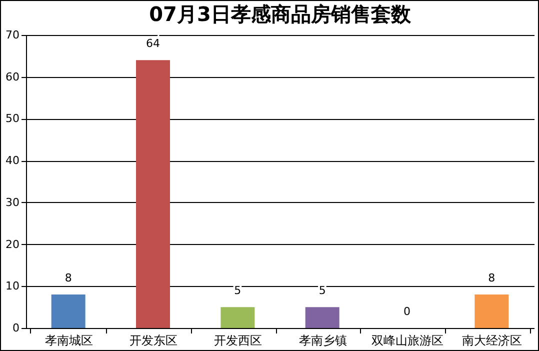 The image size is (539, 351). Describe the element at coordinates (238, 341) in the screenshot. I see `x-tick-label: 开发西区` at that location.